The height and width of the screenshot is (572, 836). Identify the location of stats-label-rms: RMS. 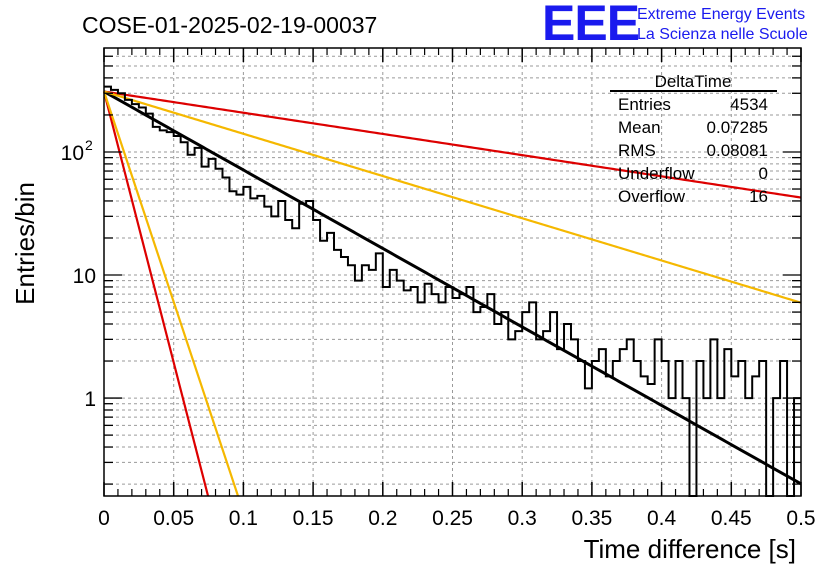
(637, 150).